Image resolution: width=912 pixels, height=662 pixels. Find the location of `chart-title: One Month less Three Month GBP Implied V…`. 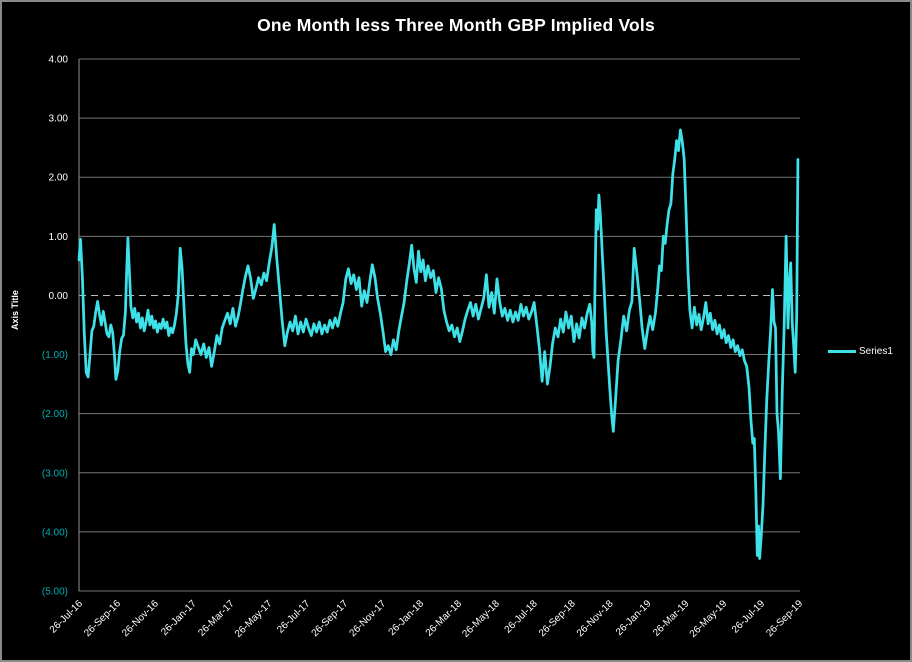

chart-title: One Month less Three Month GBP Implied V… is located at coordinates (456, 25).